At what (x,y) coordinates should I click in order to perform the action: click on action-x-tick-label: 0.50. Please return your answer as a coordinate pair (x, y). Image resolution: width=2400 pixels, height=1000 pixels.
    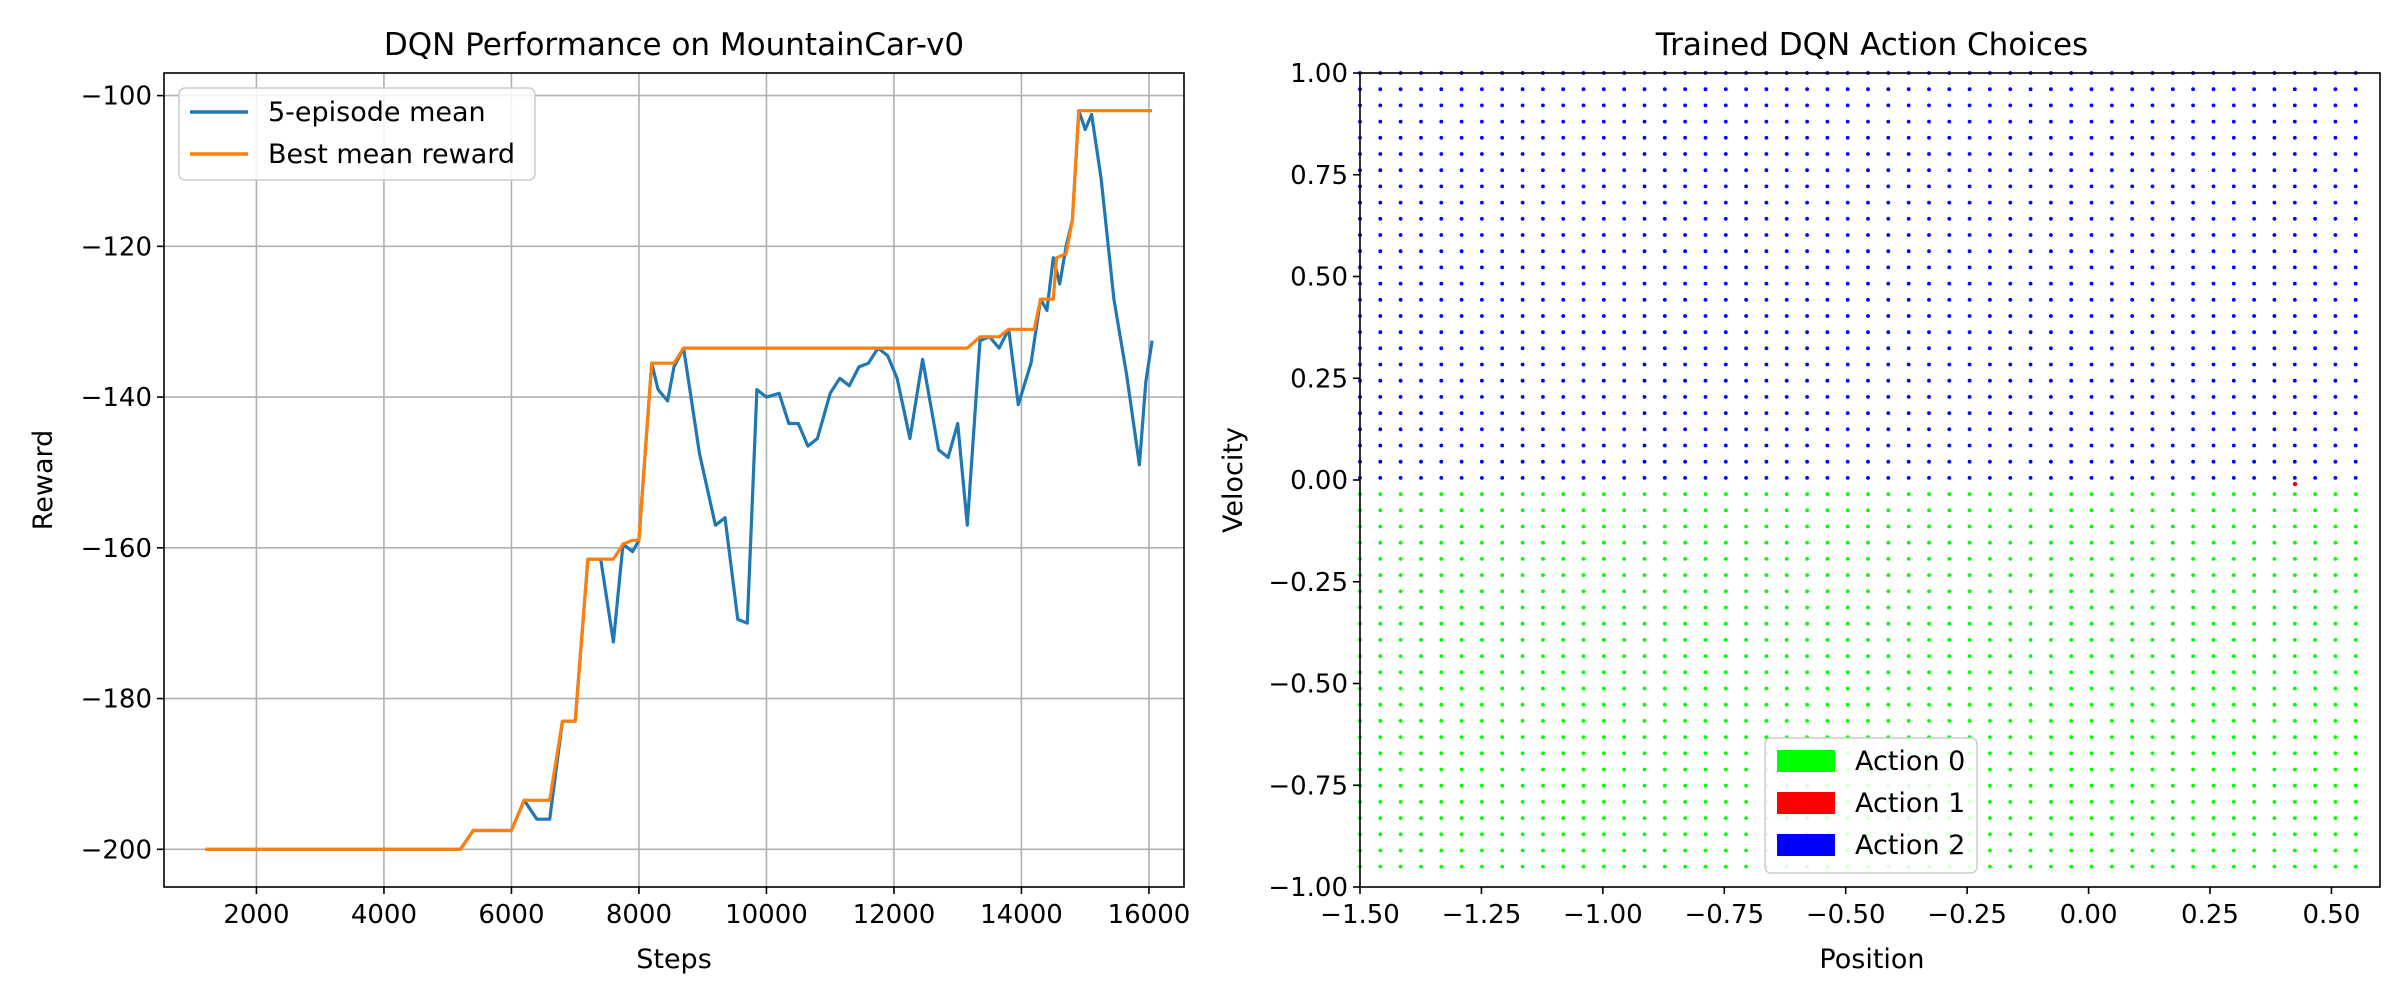
    Looking at the image, I should click on (2331, 915).